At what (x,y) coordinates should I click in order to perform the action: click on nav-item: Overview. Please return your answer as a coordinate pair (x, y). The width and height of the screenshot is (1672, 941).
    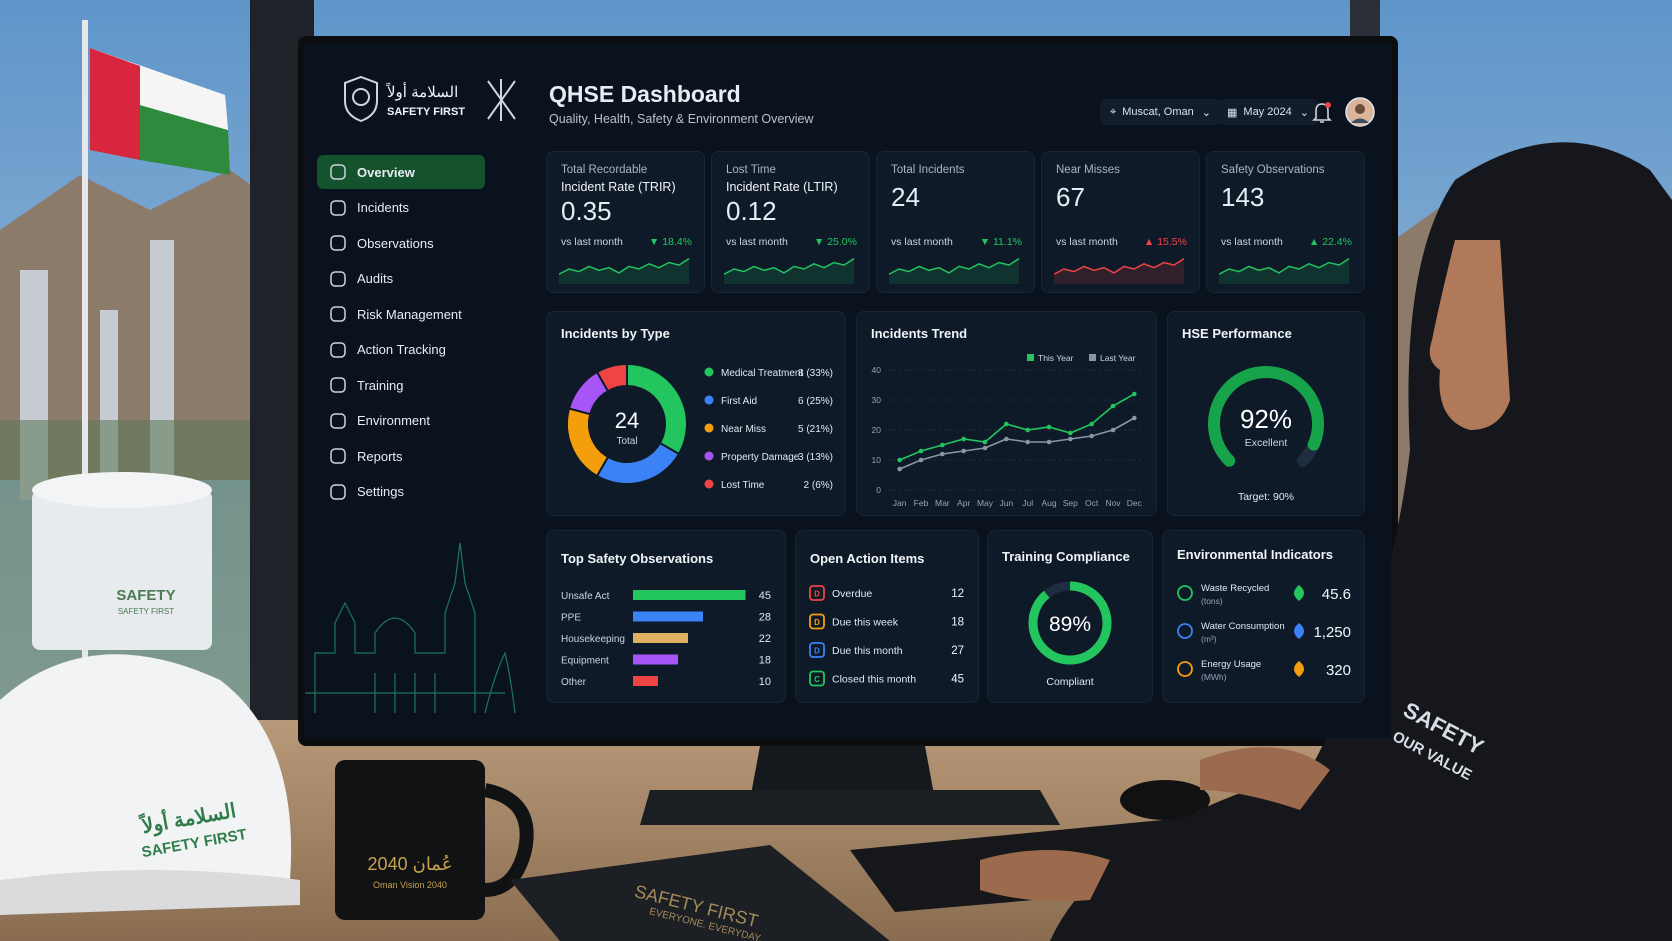
    Looking at the image, I should click on (401, 172).